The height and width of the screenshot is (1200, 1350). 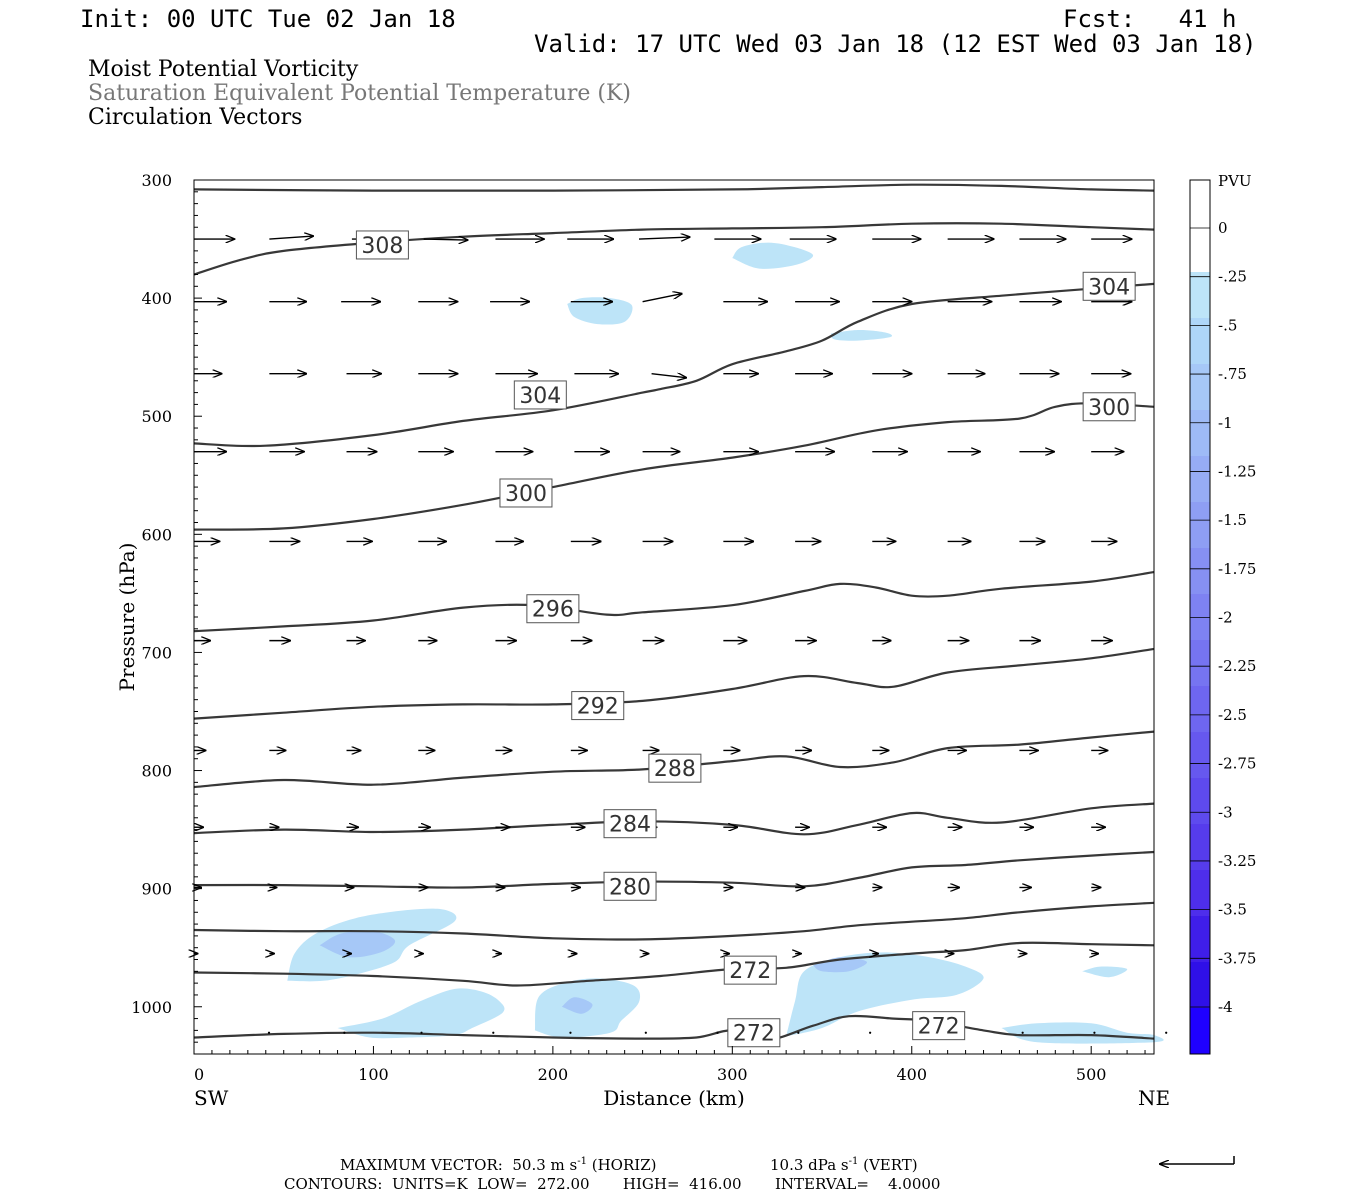 What do you see at coordinates (1225, 1007) in the screenshot?
I see `colorbar-label: -4` at bounding box center [1225, 1007].